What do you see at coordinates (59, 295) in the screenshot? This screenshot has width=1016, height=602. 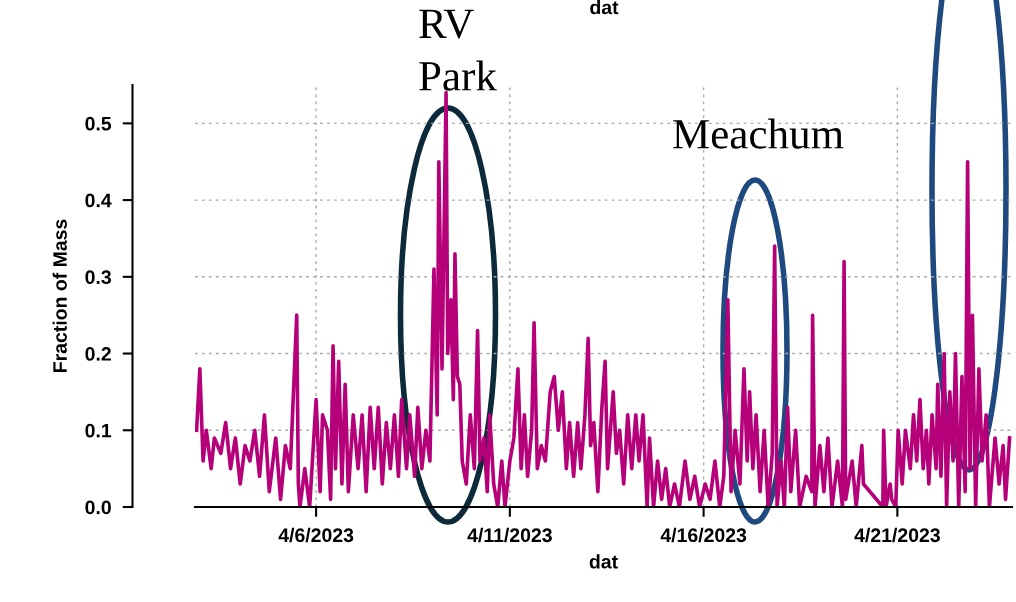 I see `y-axis-title: Fraction of Mass` at bounding box center [59, 295].